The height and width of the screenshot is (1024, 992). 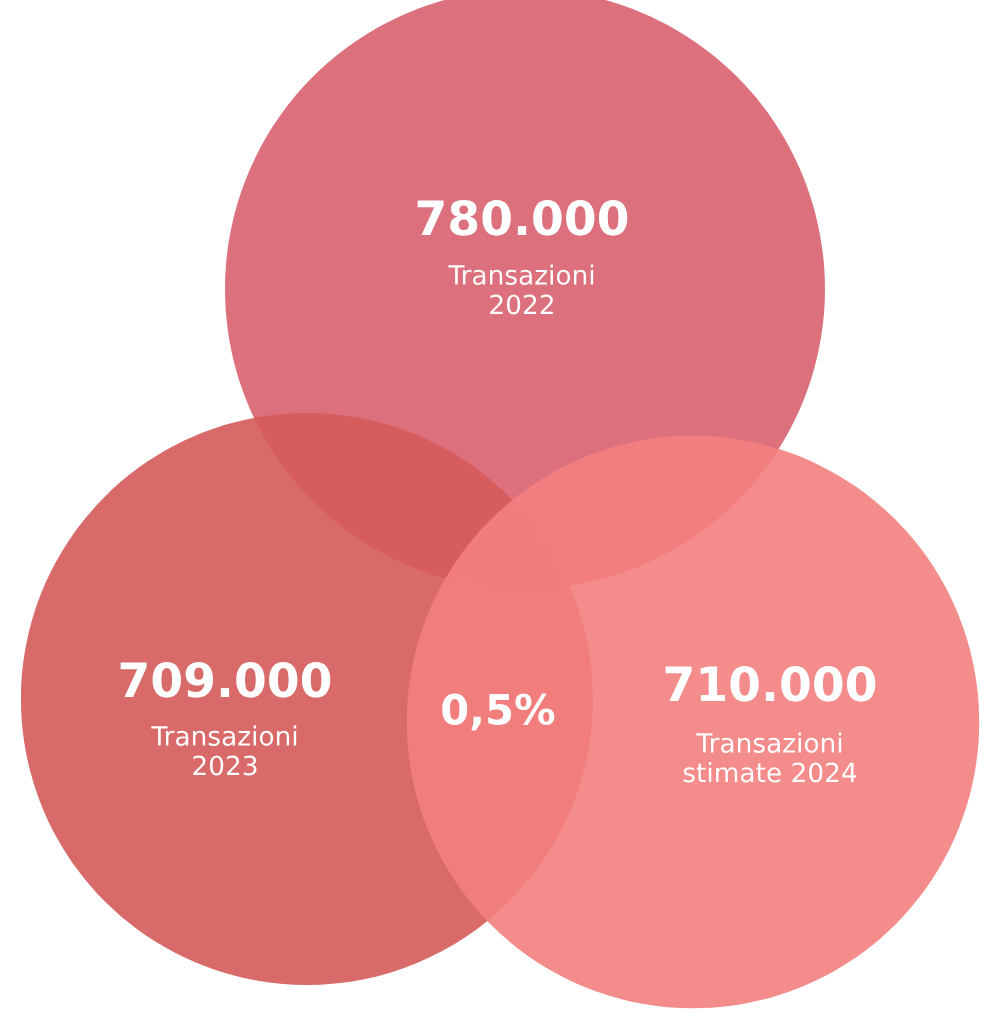 I want to click on text: 0,5%, so click(x=498, y=712).